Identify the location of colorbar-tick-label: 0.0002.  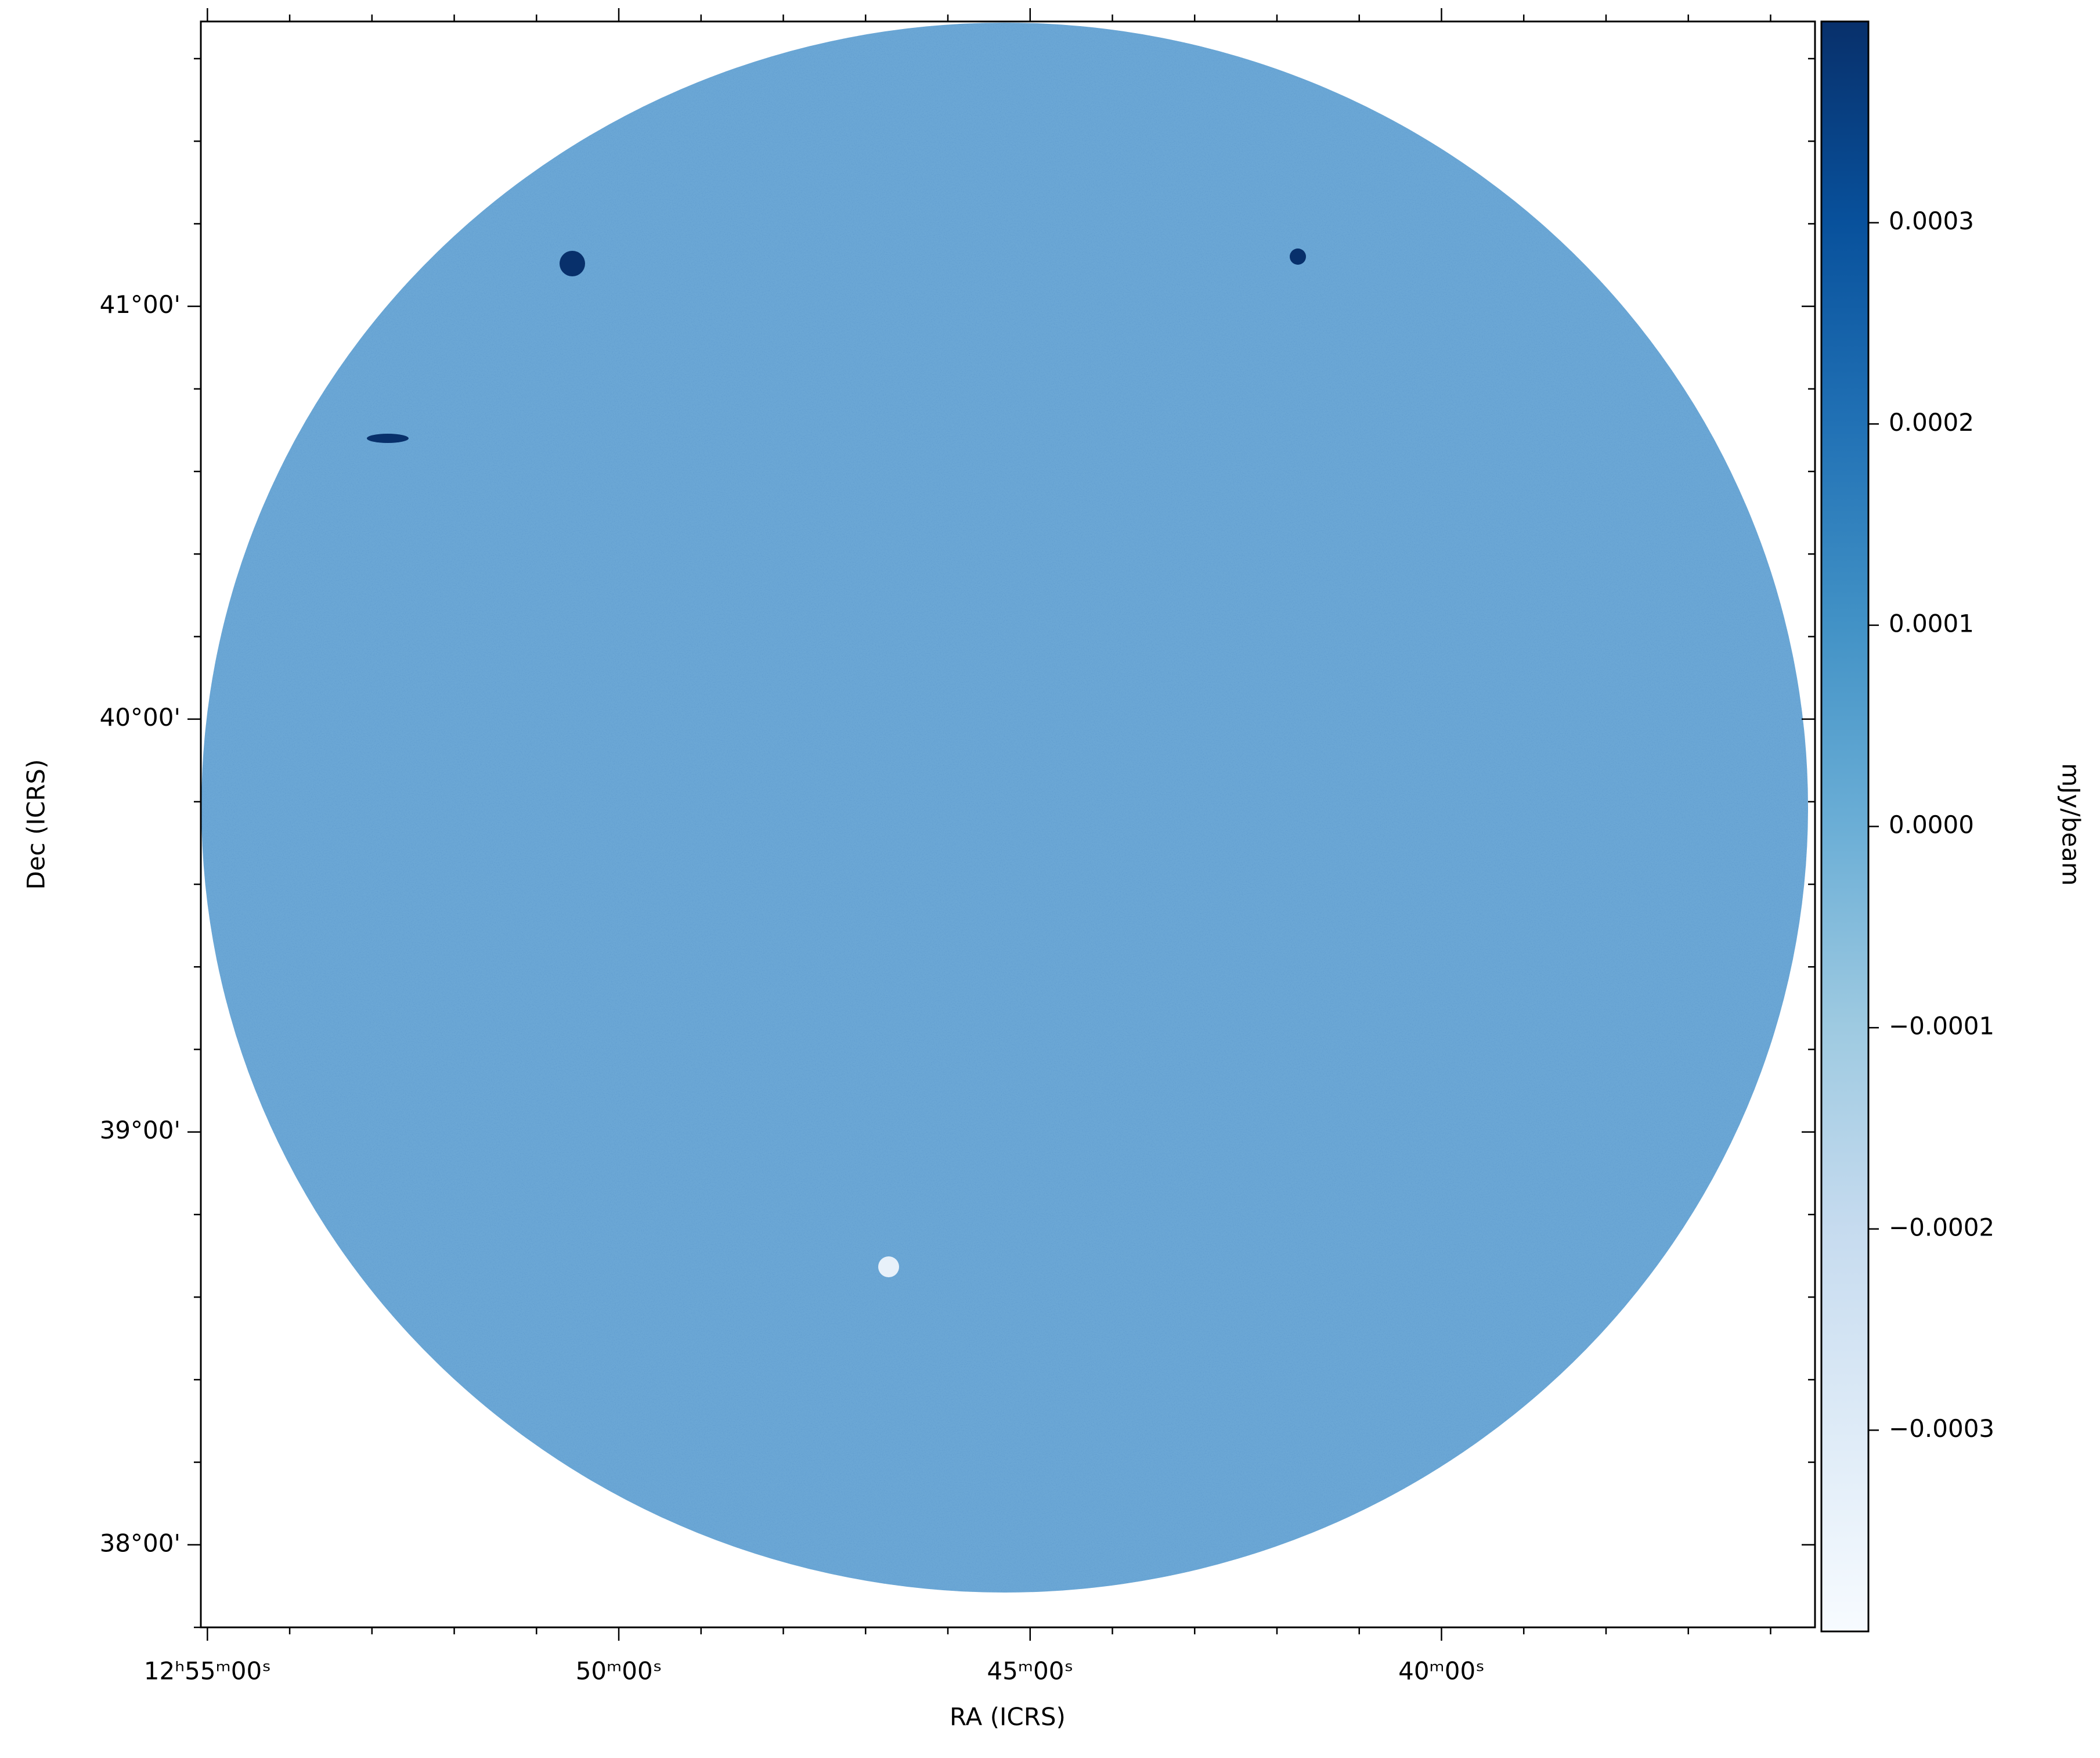
(1932, 423).